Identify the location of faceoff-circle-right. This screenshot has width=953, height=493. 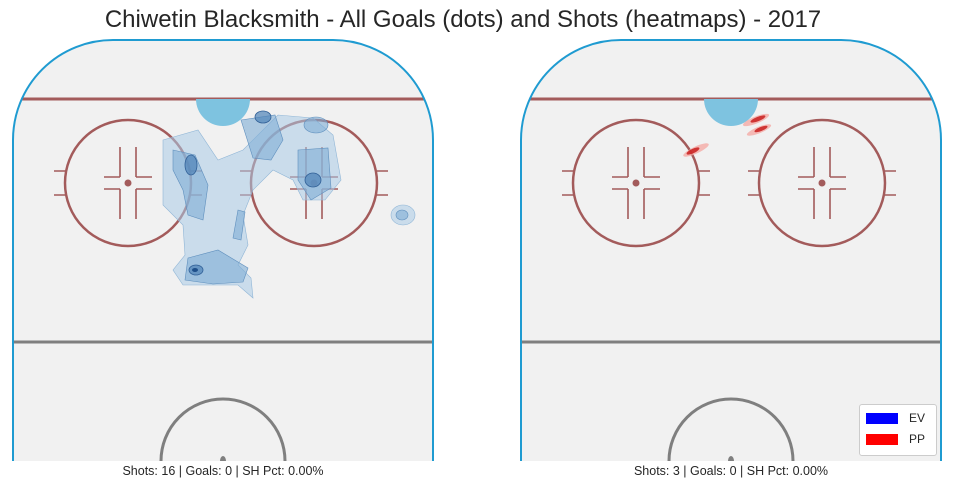
(822, 183).